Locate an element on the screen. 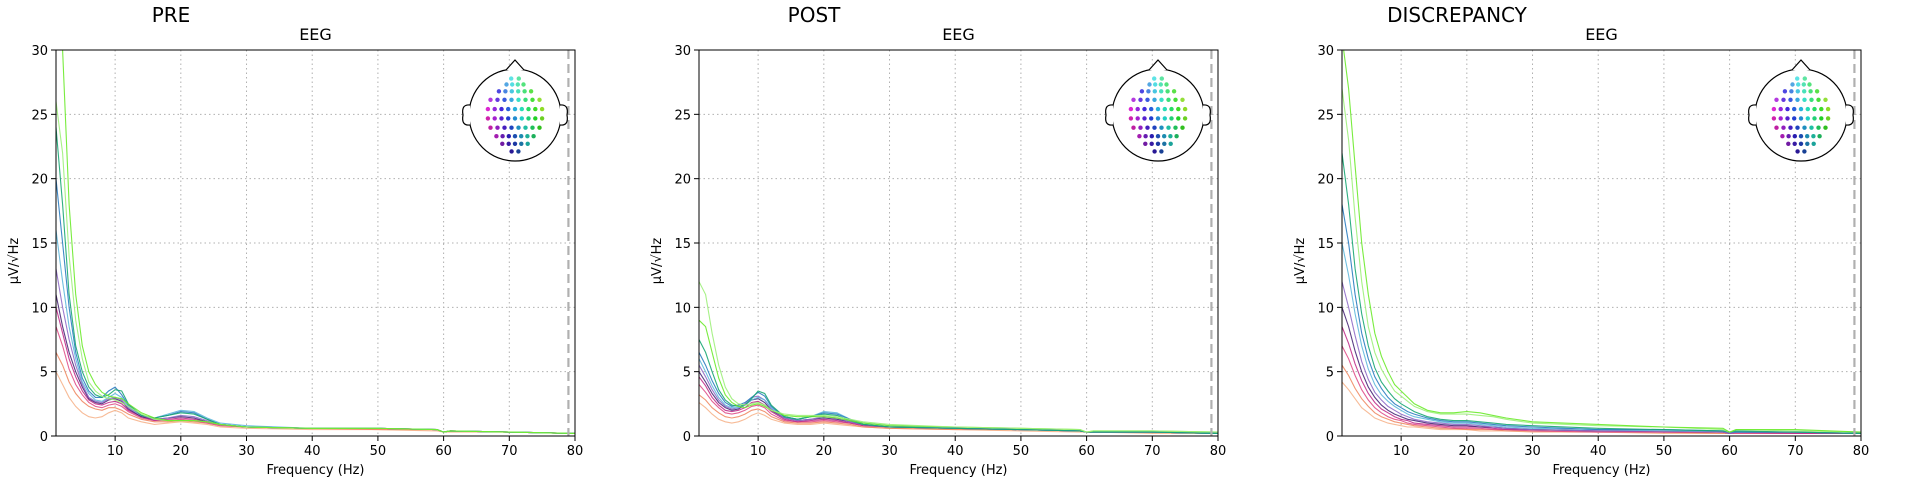  y-tick-label: 20 is located at coordinates (682, 180).